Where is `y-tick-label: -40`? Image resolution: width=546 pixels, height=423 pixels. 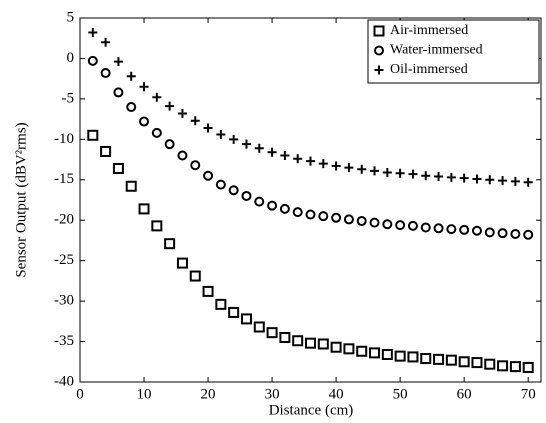 y-tick-label: -40 is located at coordinates (64, 381).